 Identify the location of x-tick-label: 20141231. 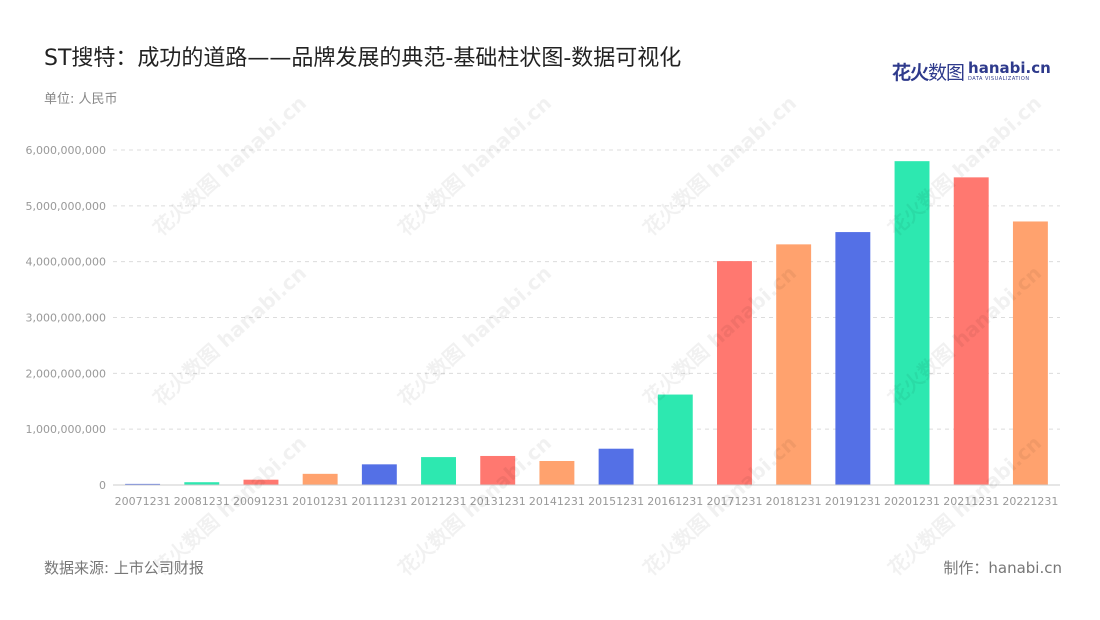
(557, 501).